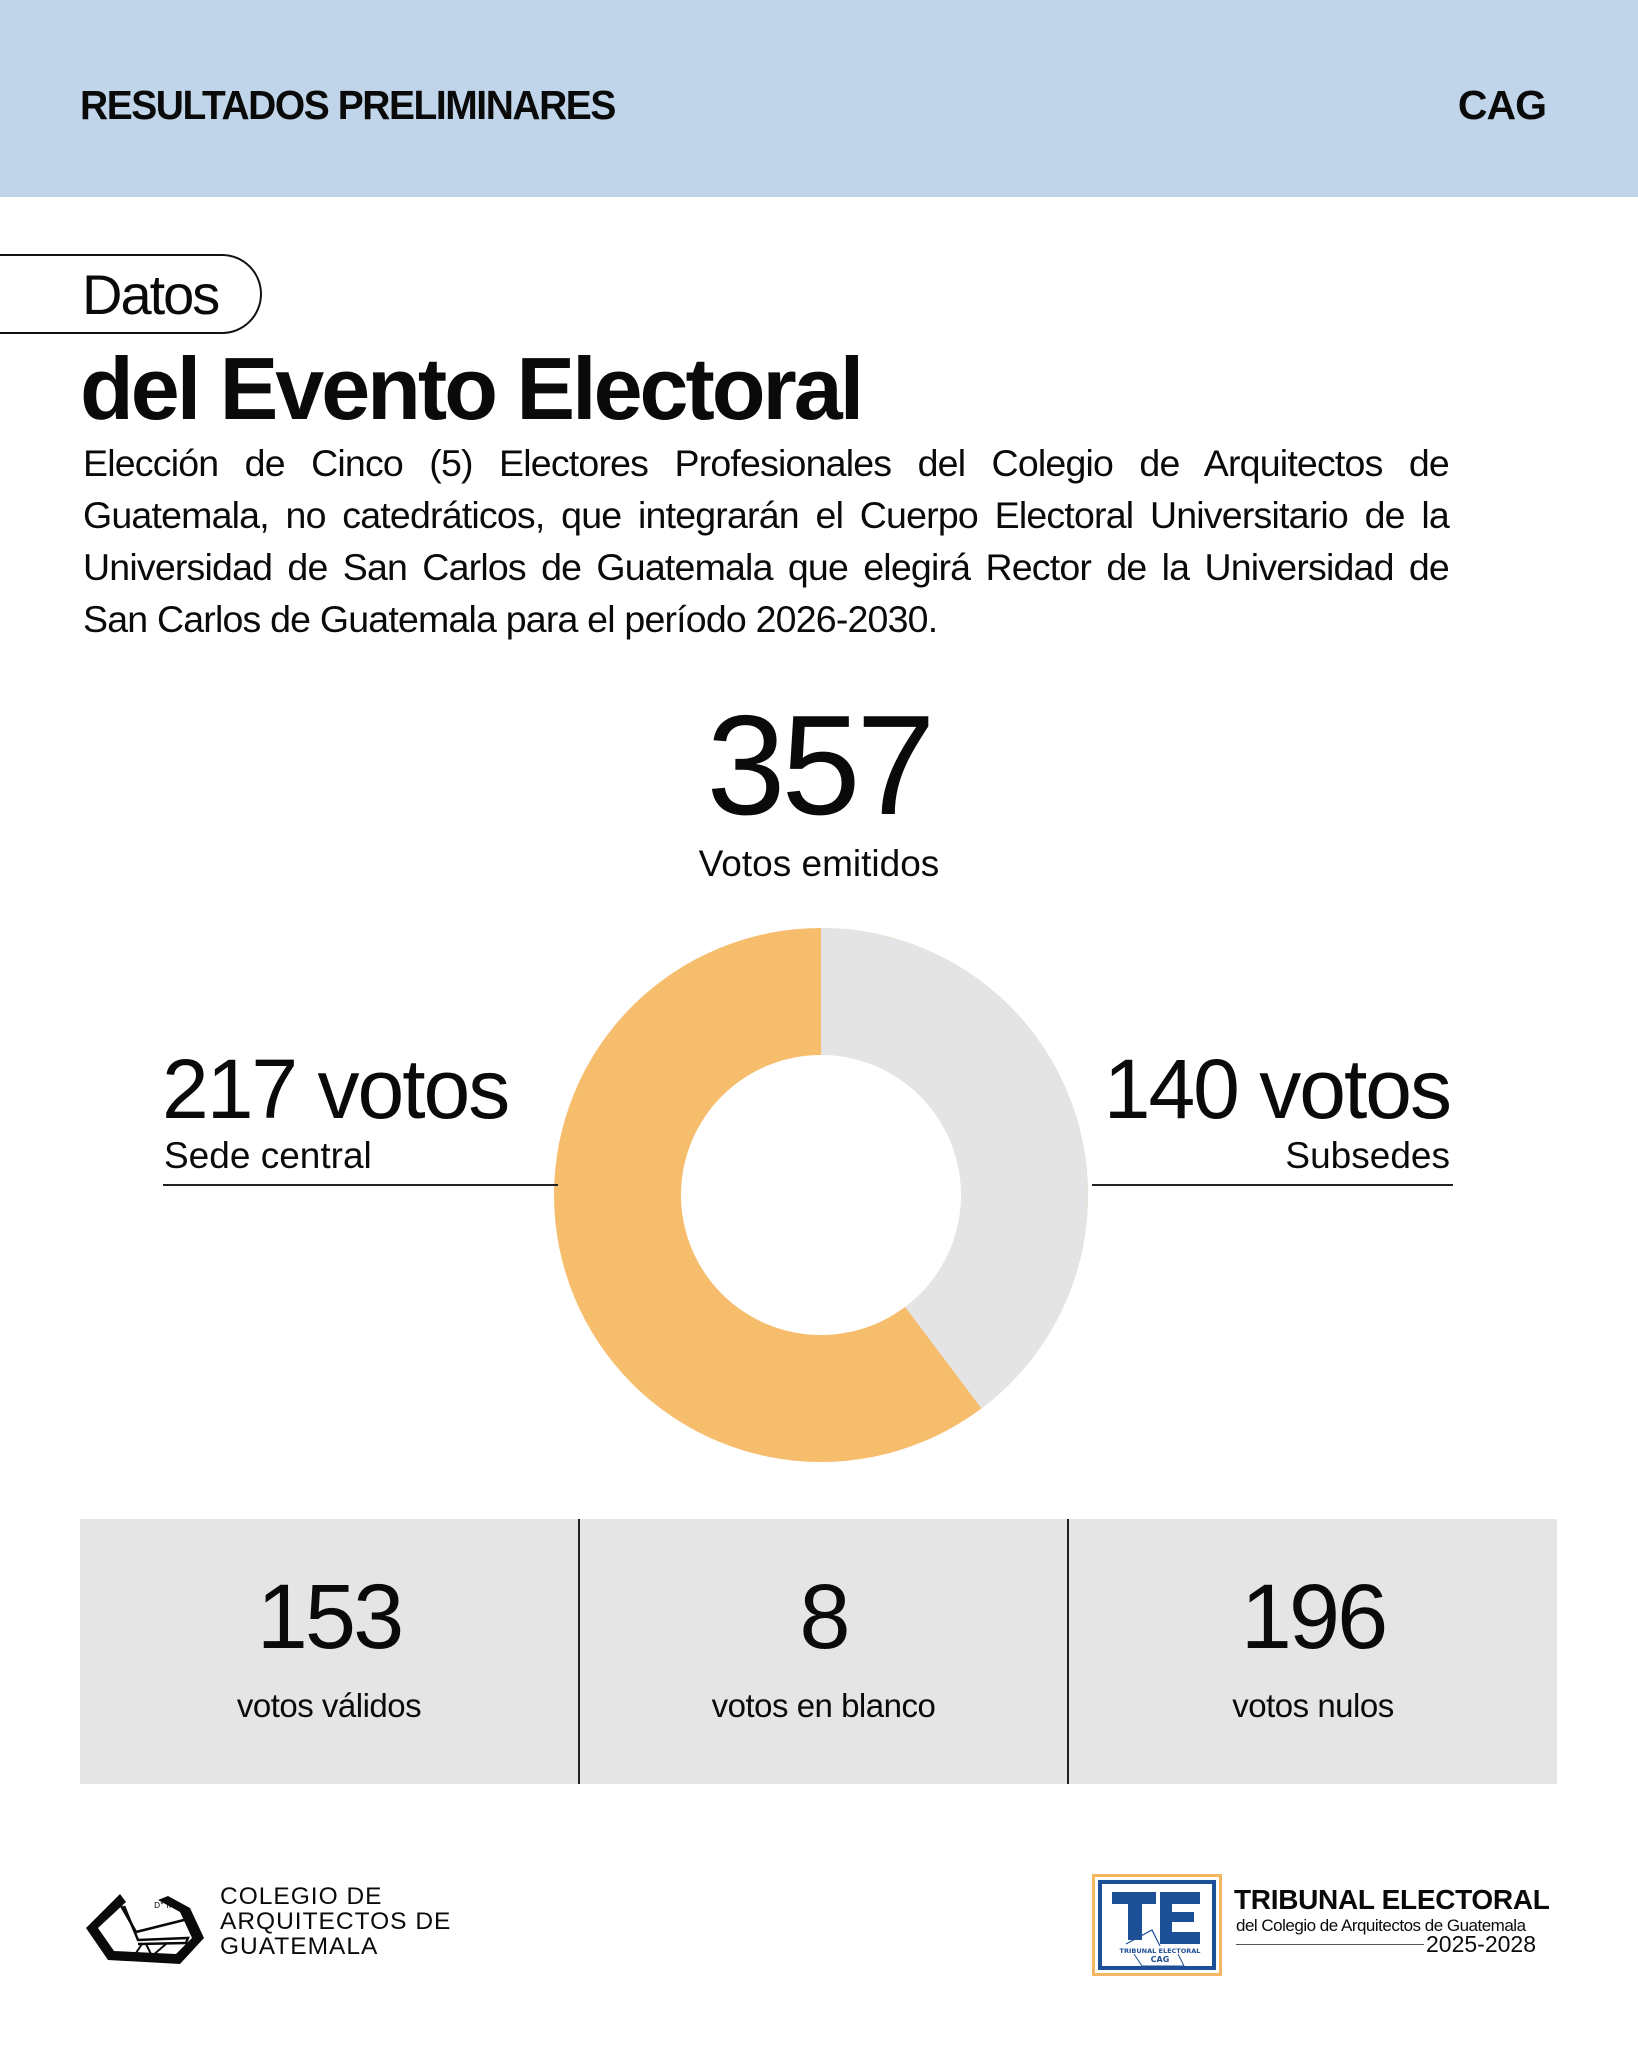  Describe the element at coordinates (819, 863) in the screenshot. I see `total-votes-label: Votos emitidos` at that location.